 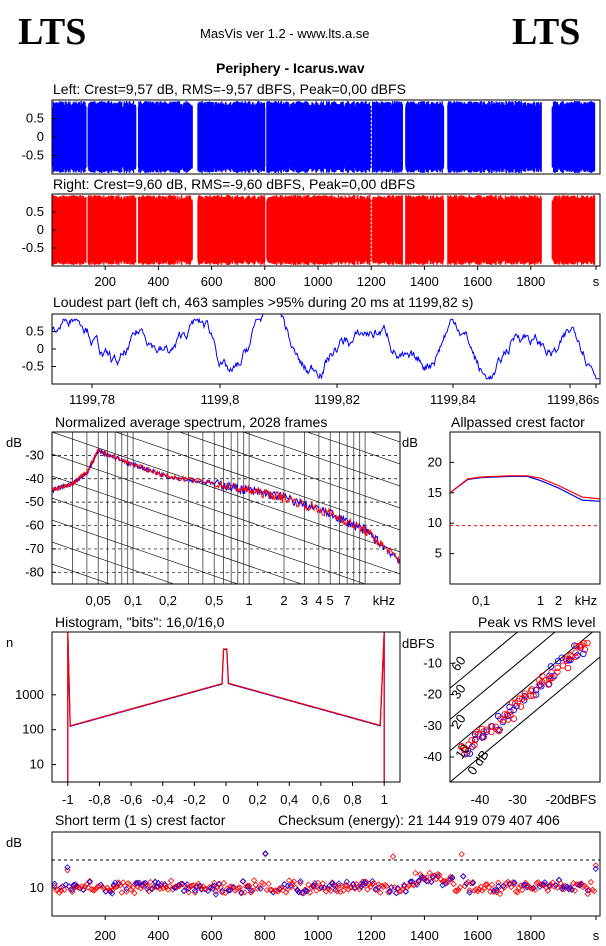 What do you see at coordinates (318, 281) in the screenshot?
I see `right-xtick: 1000` at bounding box center [318, 281].